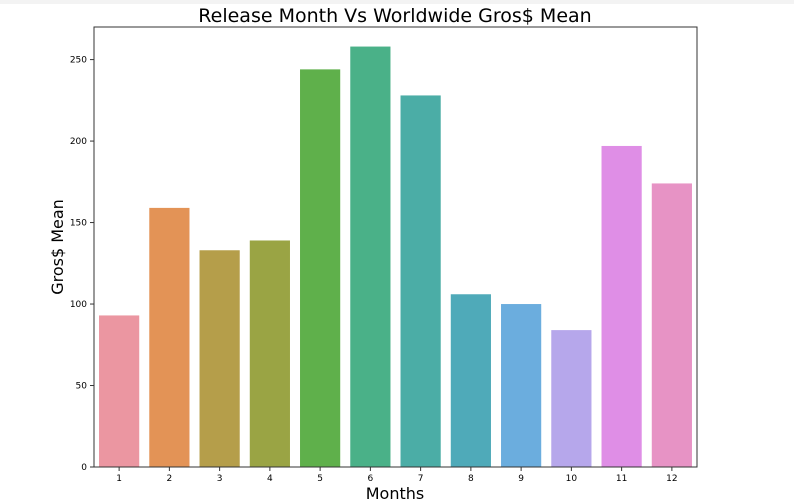 The width and height of the screenshot is (794, 503). I want to click on x-tick-label: 3, so click(220, 479).